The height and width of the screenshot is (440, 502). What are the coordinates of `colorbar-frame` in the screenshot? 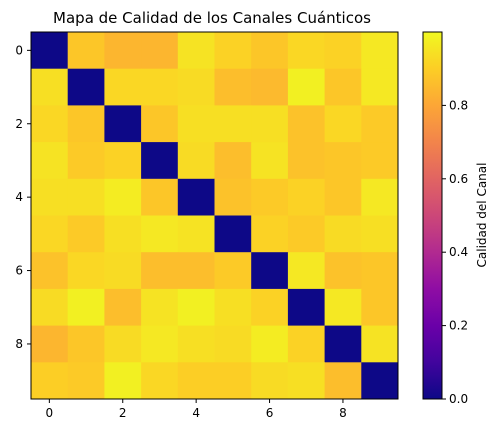 It's located at (432, 215).